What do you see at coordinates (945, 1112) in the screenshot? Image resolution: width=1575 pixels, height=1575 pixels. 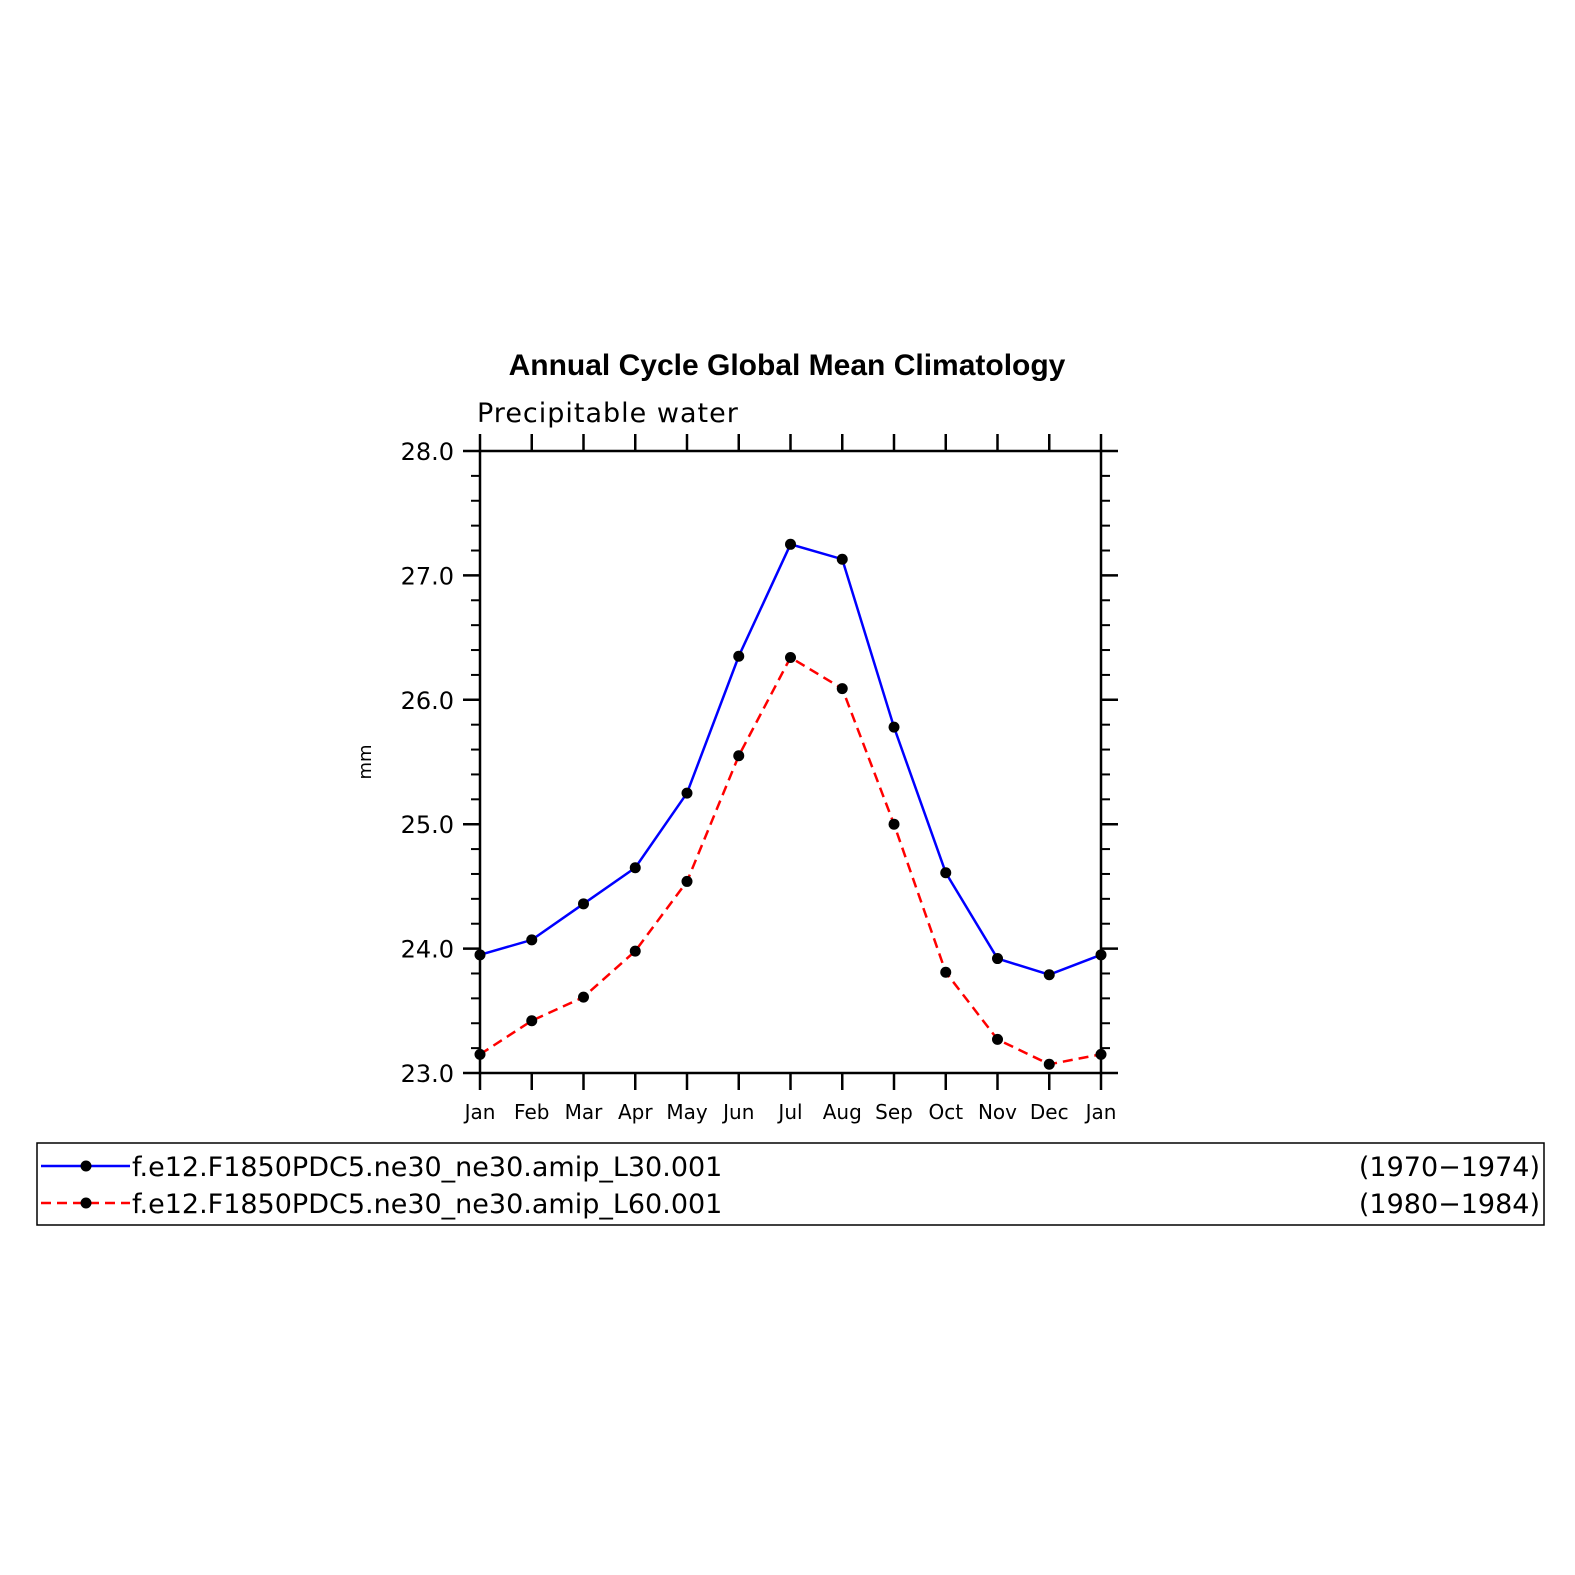 I see `x-tick-label: Oct` at bounding box center [945, 1112].